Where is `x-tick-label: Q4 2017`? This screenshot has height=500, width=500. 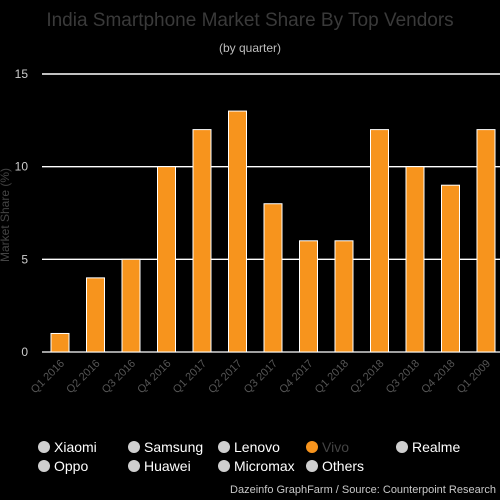
x-tick-label: Q4 2017 is located at coordinates (296, 377).